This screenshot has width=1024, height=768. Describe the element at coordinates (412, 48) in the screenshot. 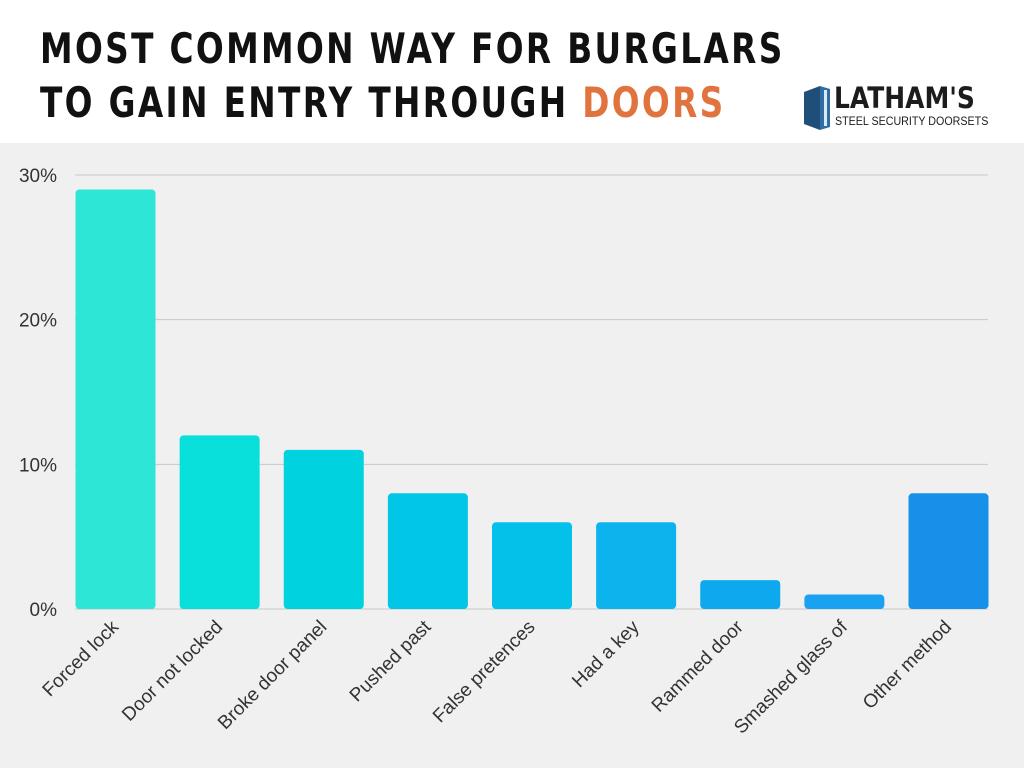

I see `title-line-1: MOST COMMON WAY FOR BURGLARS` at that location.